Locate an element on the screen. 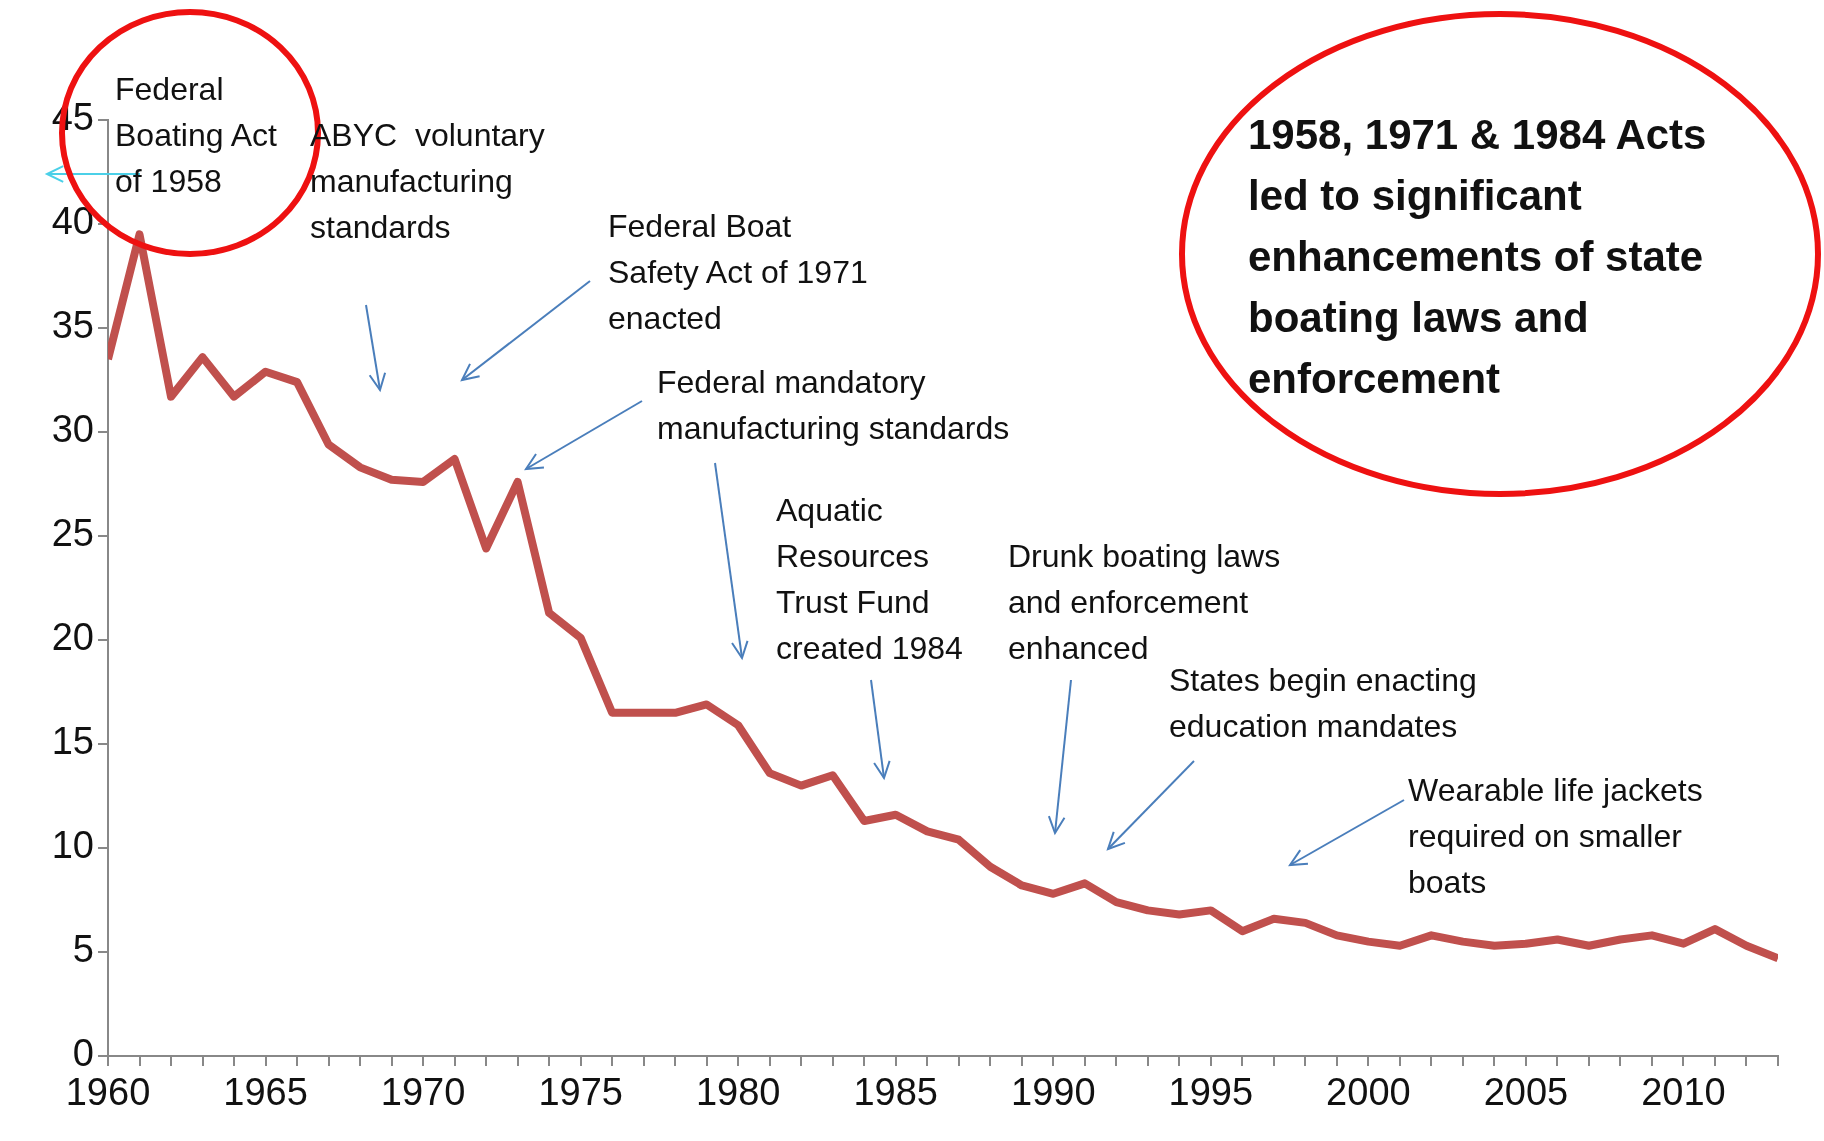  x-tick-label: 2005 is located at coordinates (1526, 1092).